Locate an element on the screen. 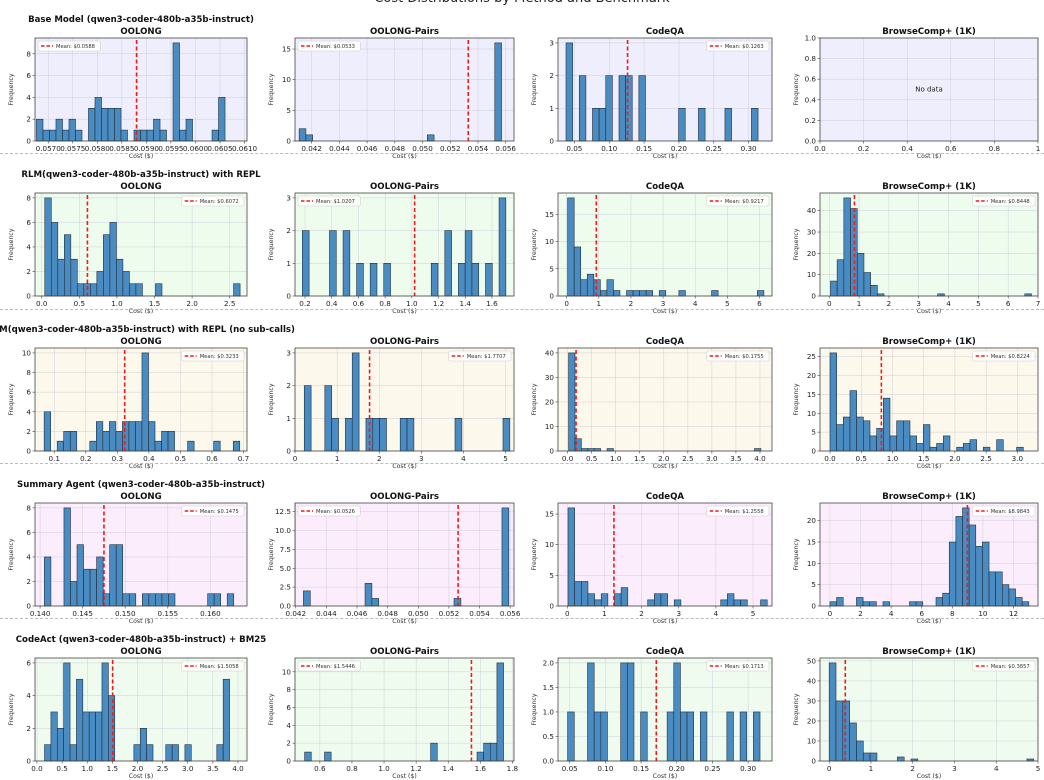  x-tick-label: 0.0605 is located at coordinates (219, 148).